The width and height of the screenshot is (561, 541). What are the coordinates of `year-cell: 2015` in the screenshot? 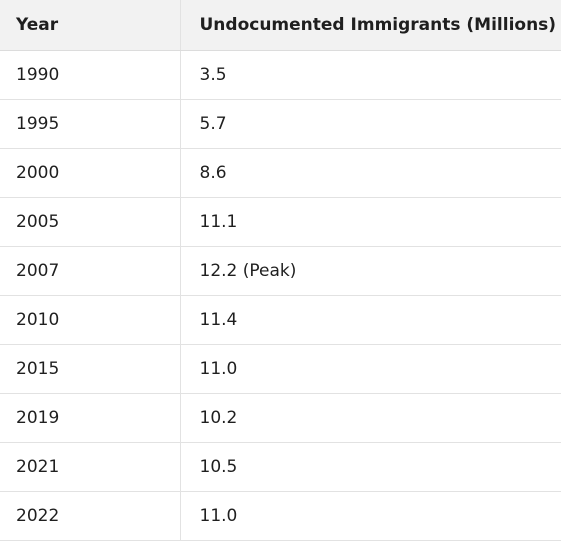 It's located at (90, 369).